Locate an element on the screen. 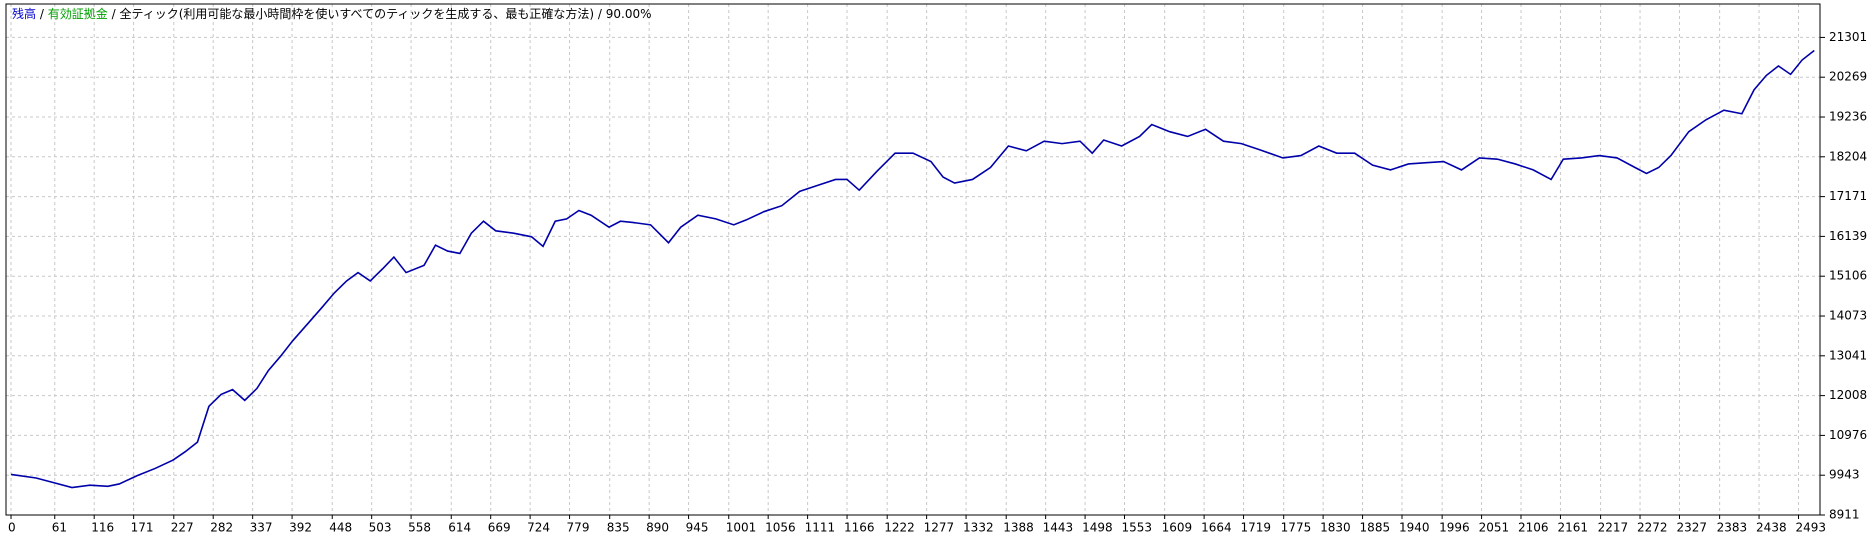 This screenshot has height=537, width=1872. y-tick-label: 14073 is located at coordinates (1848, 316).